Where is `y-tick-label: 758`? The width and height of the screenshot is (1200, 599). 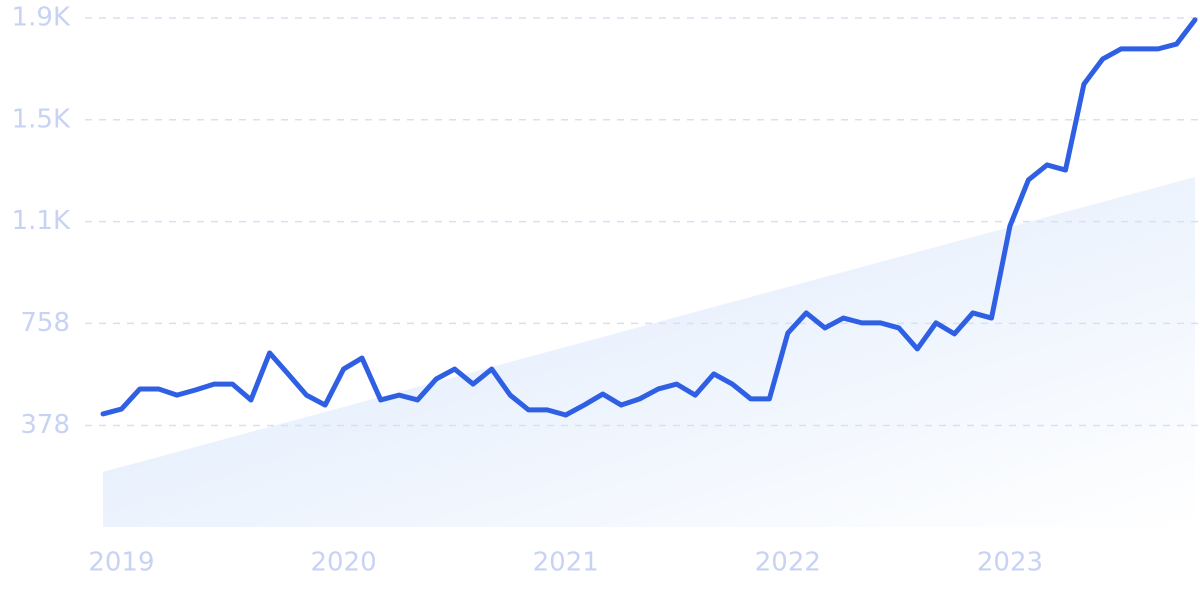
y-tick-label: 758 is located at coordinates (45, 323).